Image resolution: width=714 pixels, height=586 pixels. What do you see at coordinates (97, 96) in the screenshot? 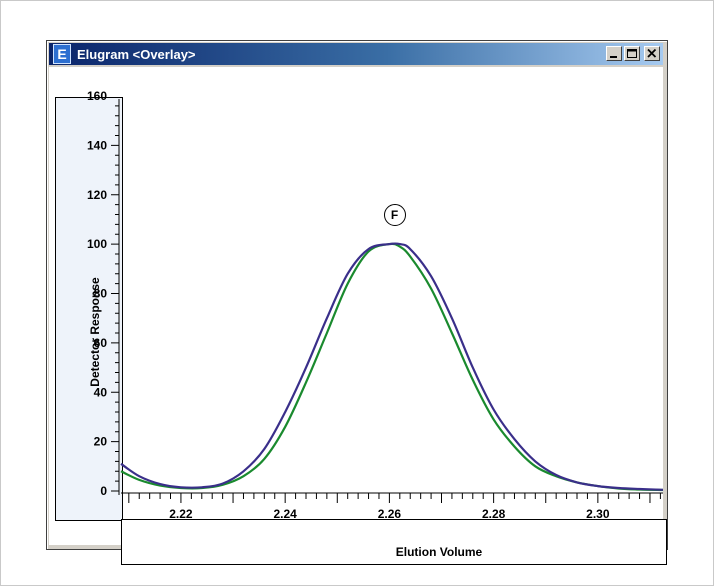
I see `y-tick-label: 160` at bounding box center [97, 96].